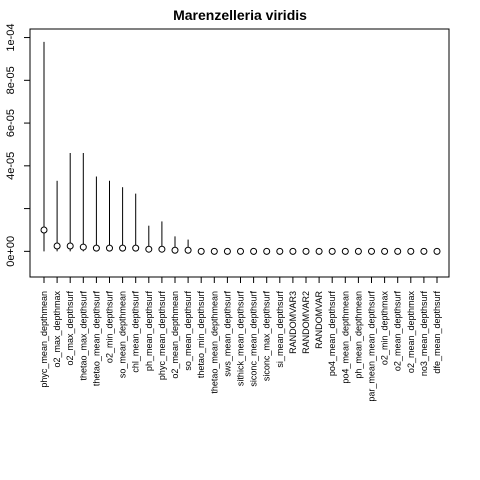 This screenshot has height=480, width=480. Describe the element at coordinates (306, 322) in the screenshot. I see `x-tick-label: RANDOMVAR2` at that location.